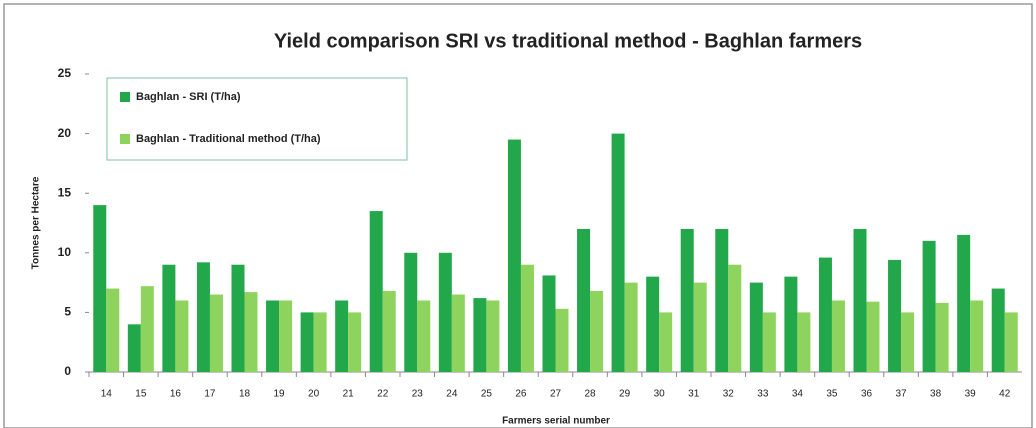  I want to click on x-tick-label: 15, so click(141, 394).